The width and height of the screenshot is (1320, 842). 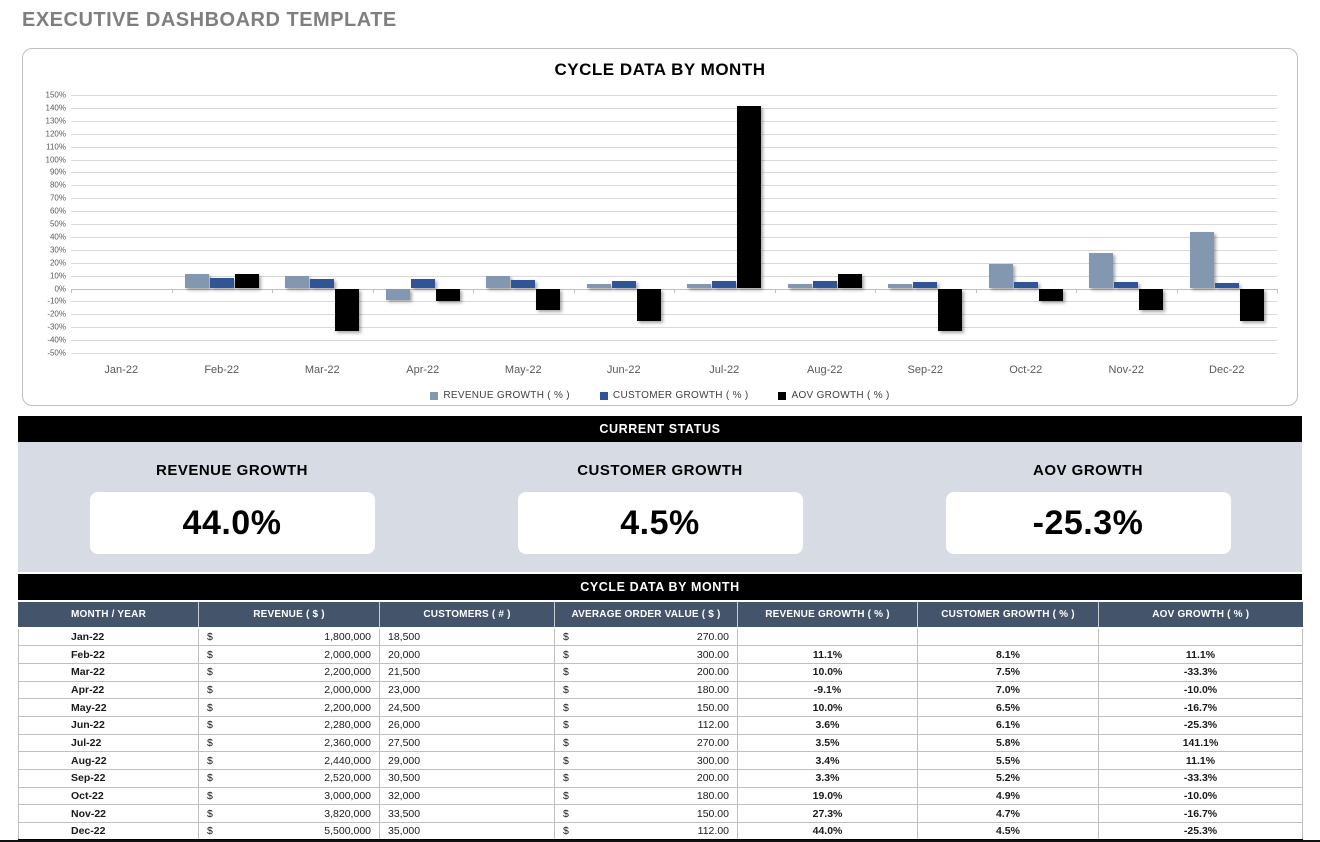 What do you see at coordinates (57, 172) in the screenshot?
I see `y-axis-tick-label: 90%` at bounding box center [57, 172].